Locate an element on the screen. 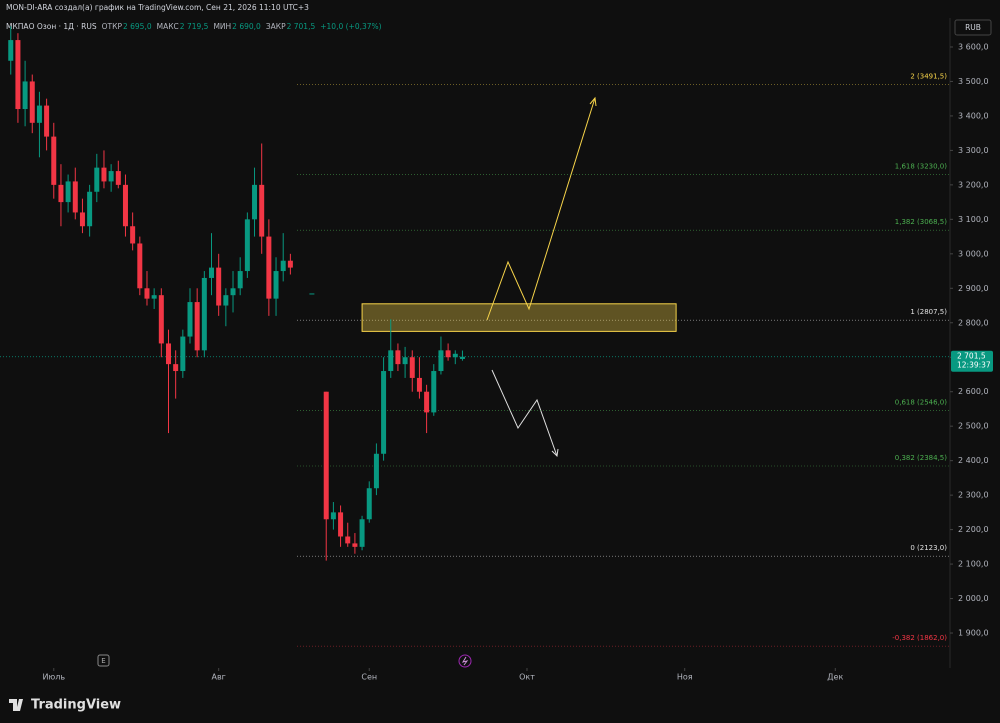  logo: TradingView is located at coordinates (65, 705).